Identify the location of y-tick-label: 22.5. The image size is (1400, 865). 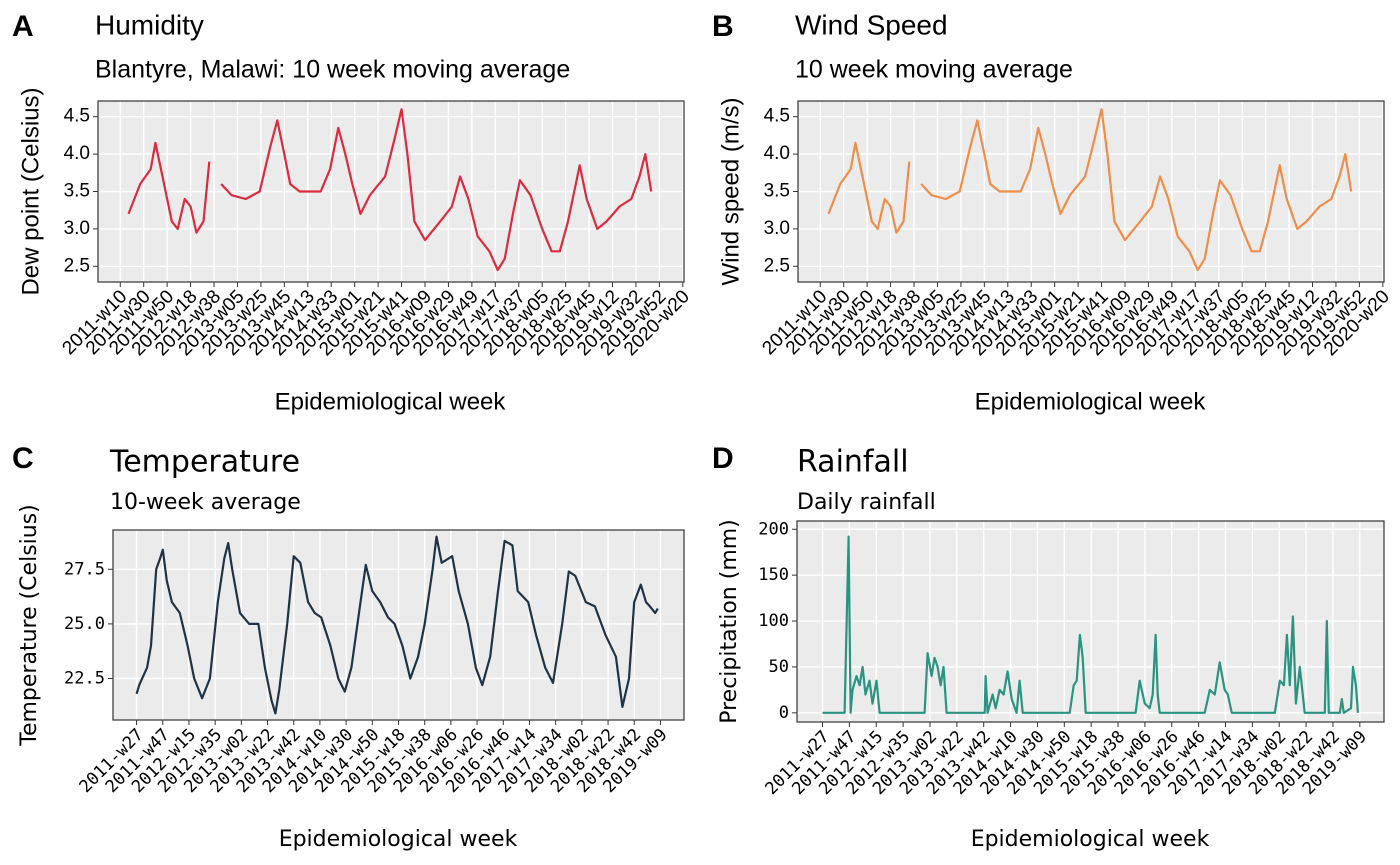
(84, 679).